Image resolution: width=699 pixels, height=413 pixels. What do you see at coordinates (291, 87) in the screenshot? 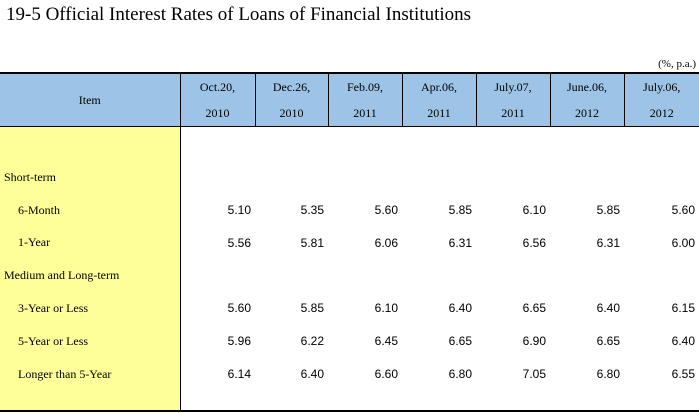
I see `date-header-line1: Dec.26,` at bounding box center [291, 87].